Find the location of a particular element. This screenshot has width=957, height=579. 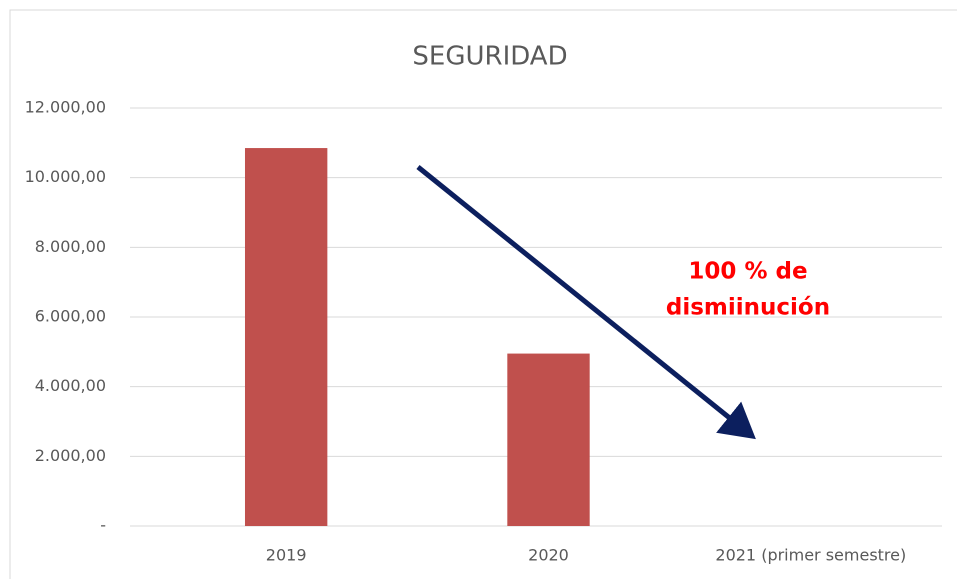

y-tick-label: 12.000,00 is located at coordinates (65, 107).